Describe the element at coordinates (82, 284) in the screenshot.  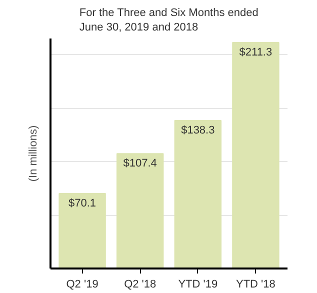
I see `x-tick-label: Q2 '19` at that location.